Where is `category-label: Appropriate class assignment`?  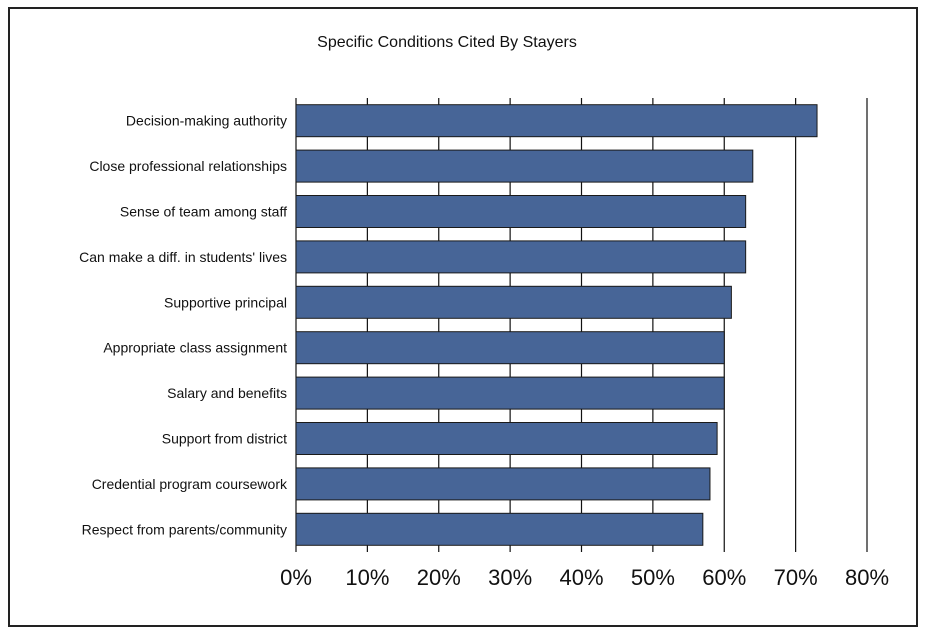
category-label: Appropriate class assignment is located at coordinates (195, 348).